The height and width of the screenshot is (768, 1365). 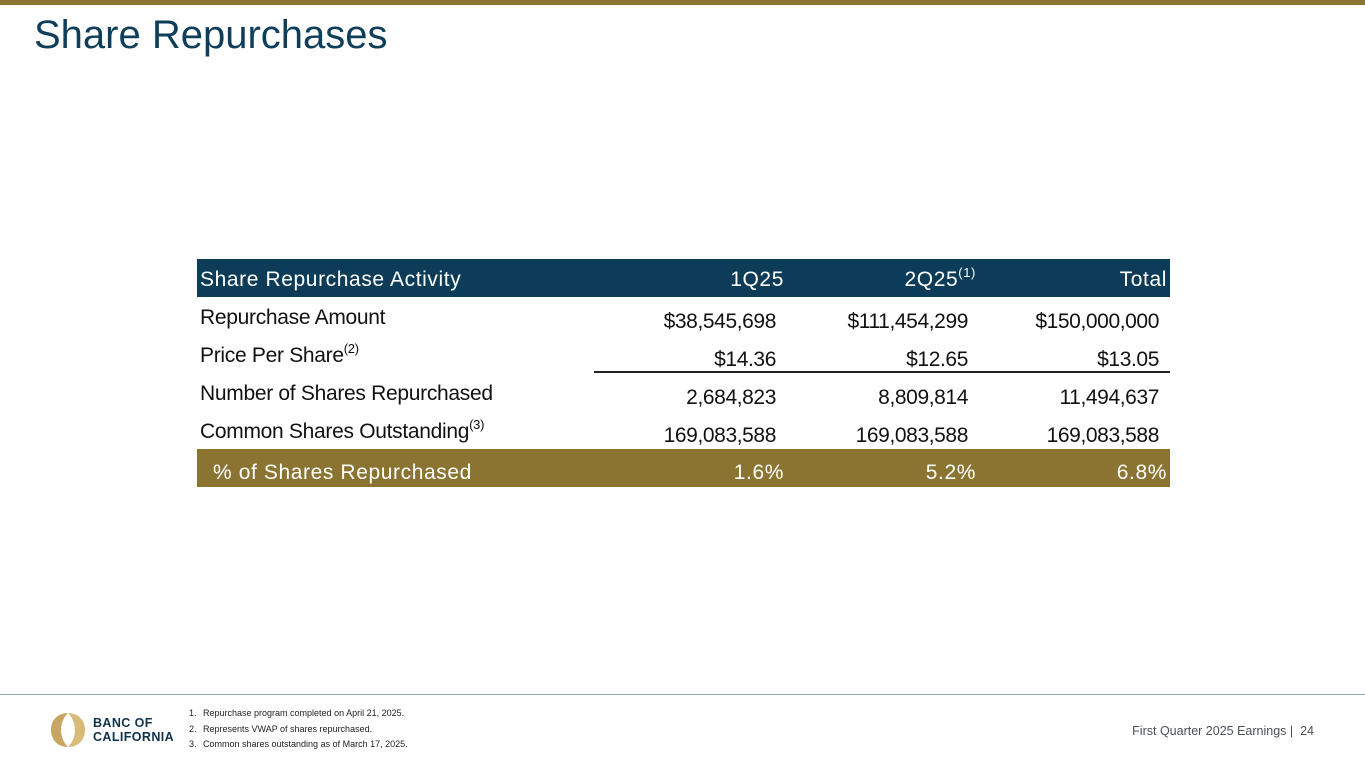 What do you see at coordinates (123, 723) in the screenshot?
I see `logo-line-1: BANC OF` at bounding box center [123, 723].